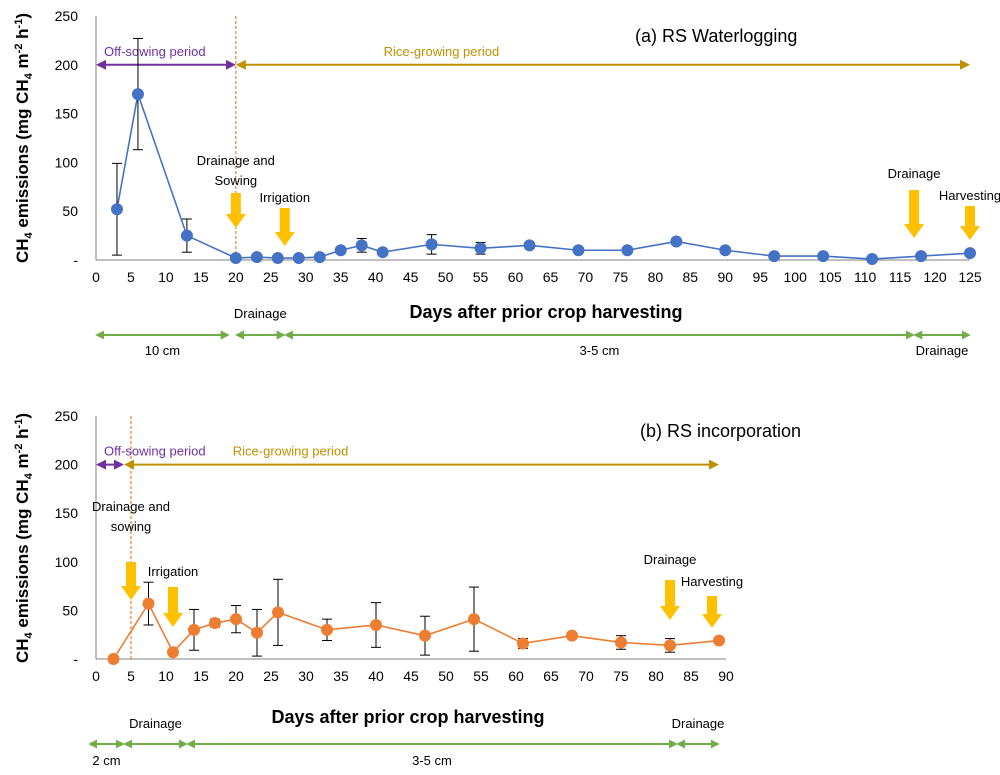  What do you see at coordinates (406, 742) in the screenshot?
I see `water-level-arrows: 2 cm Drainage 3-5 cm Drainage` at bounding box center [406, 742].